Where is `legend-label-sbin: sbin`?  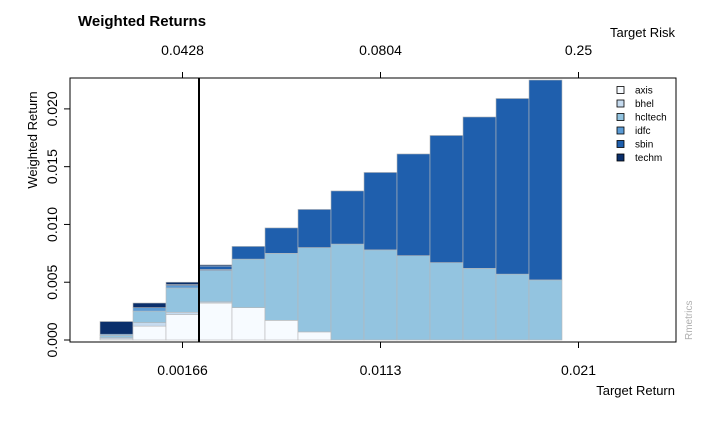
legend-label-sbin: sbin is located at coordinates (644, 145).